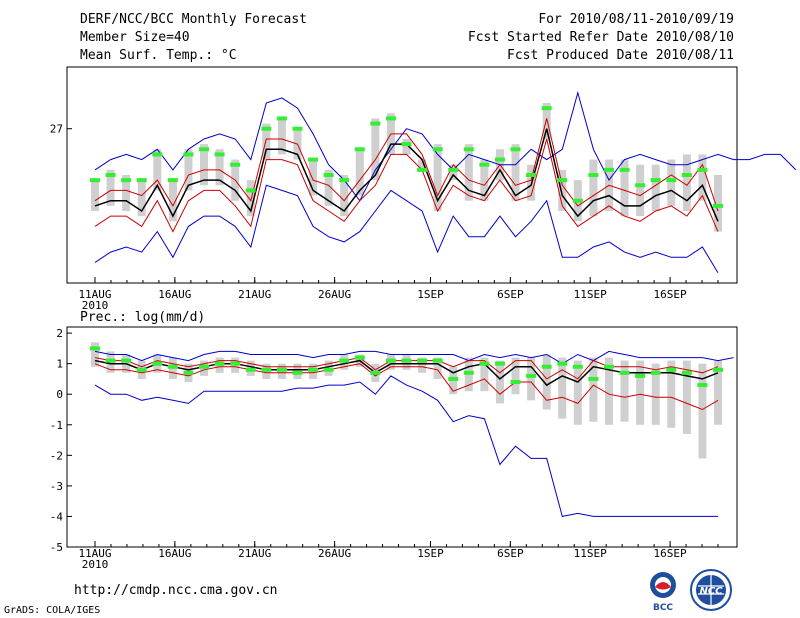 The image size is (800, 618). I want to click on x-tick-label: 16AUG, so click(174, 553).